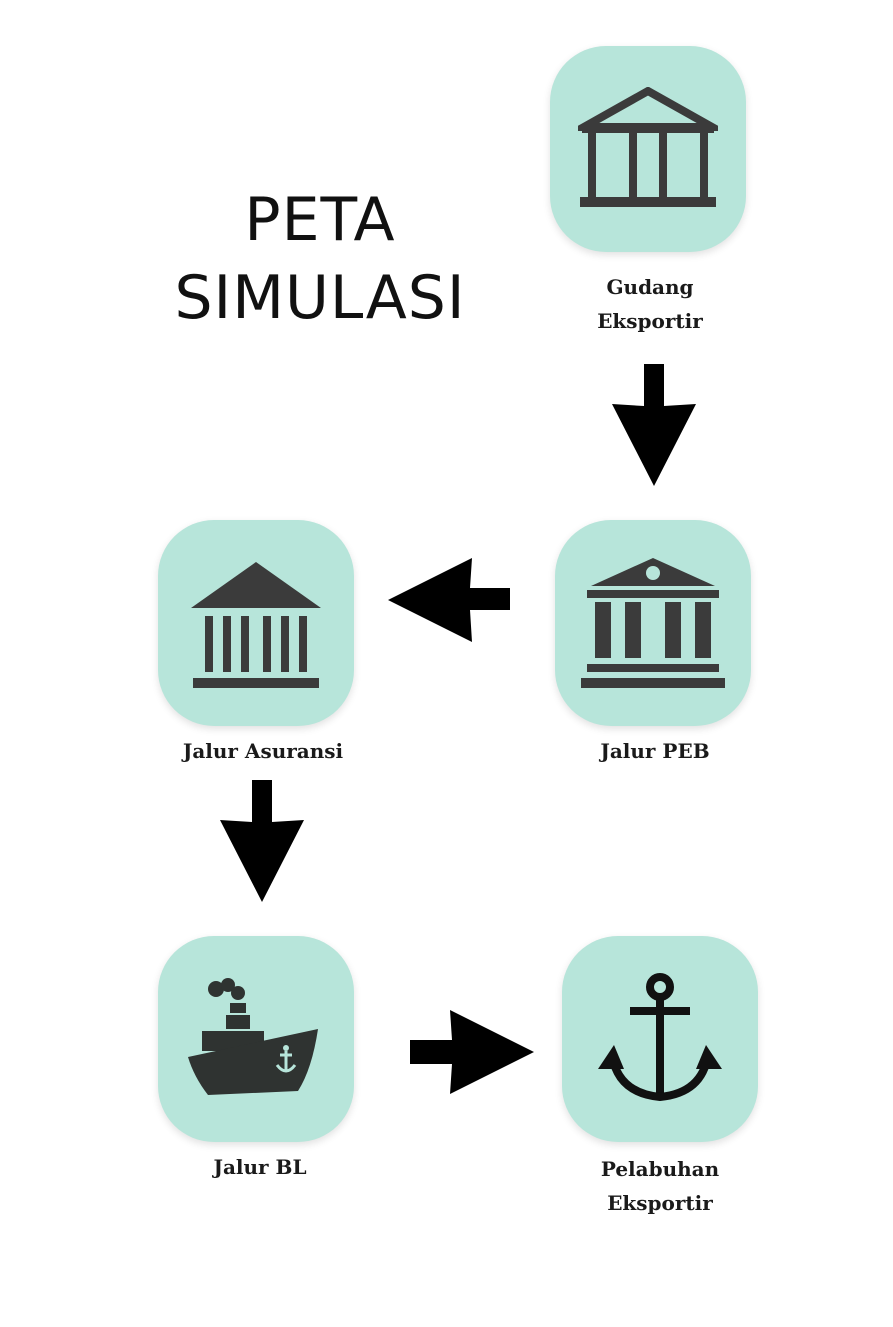  I want to click on institution-icon, so click(256, 625).